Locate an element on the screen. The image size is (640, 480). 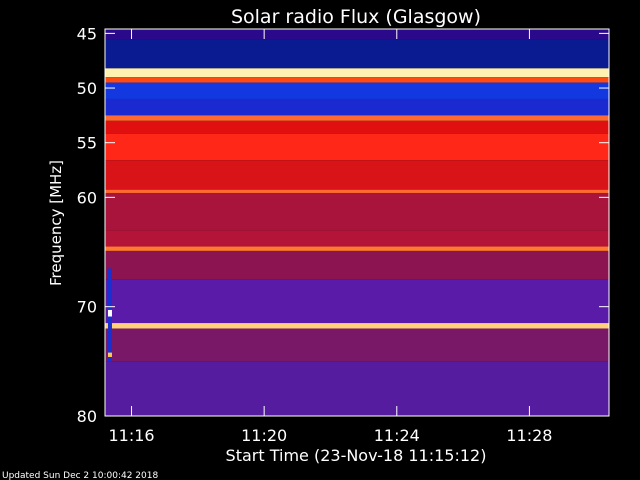
y-tick-label-0: 45 is located at coordinates (87, 33).